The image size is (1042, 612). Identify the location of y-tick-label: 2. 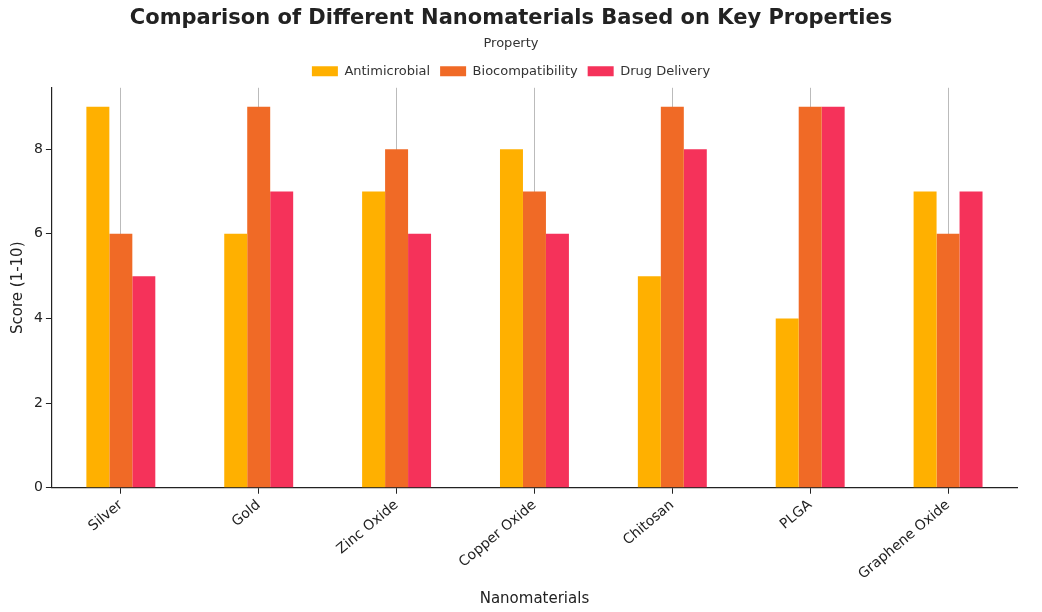
(38, 401).